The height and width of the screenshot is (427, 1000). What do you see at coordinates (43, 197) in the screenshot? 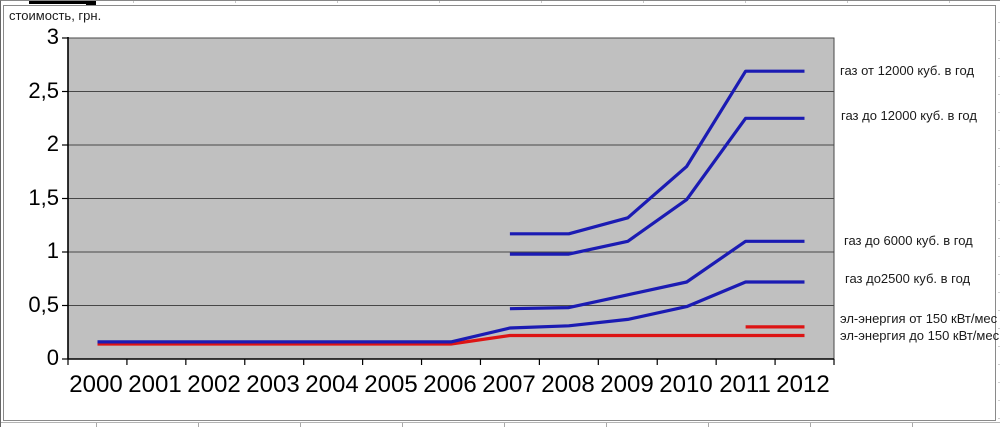
I see `y-tick-label: 1,5` at bounding box center [43, 197].